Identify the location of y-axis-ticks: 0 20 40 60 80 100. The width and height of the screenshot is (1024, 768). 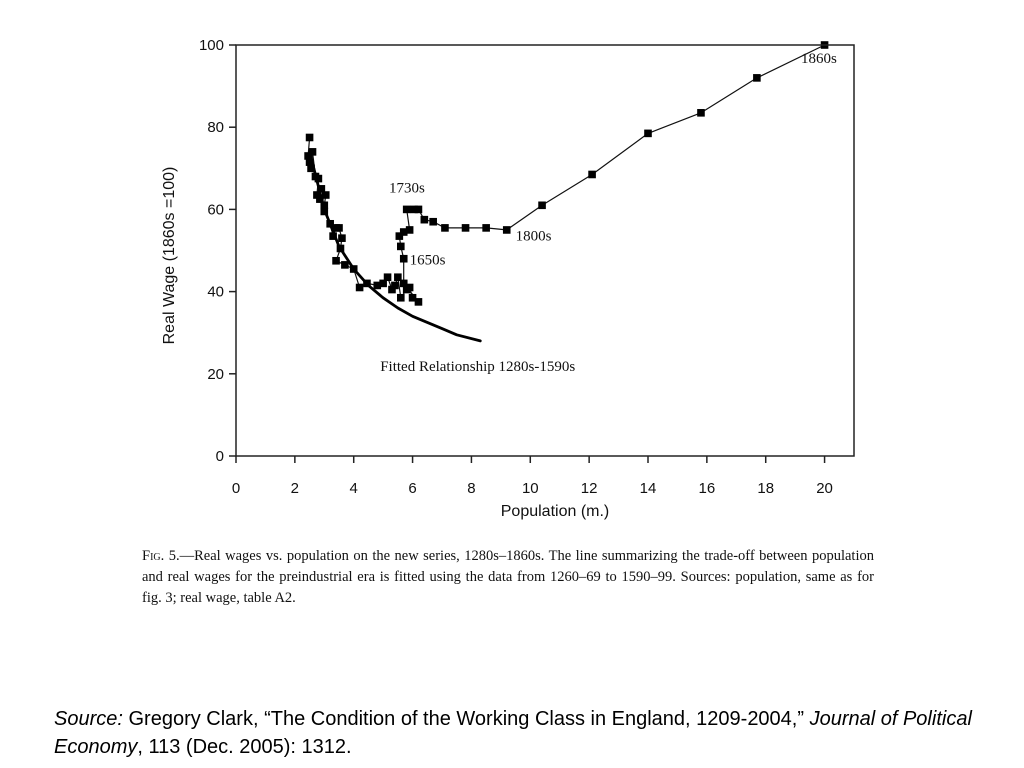
(217, 251).